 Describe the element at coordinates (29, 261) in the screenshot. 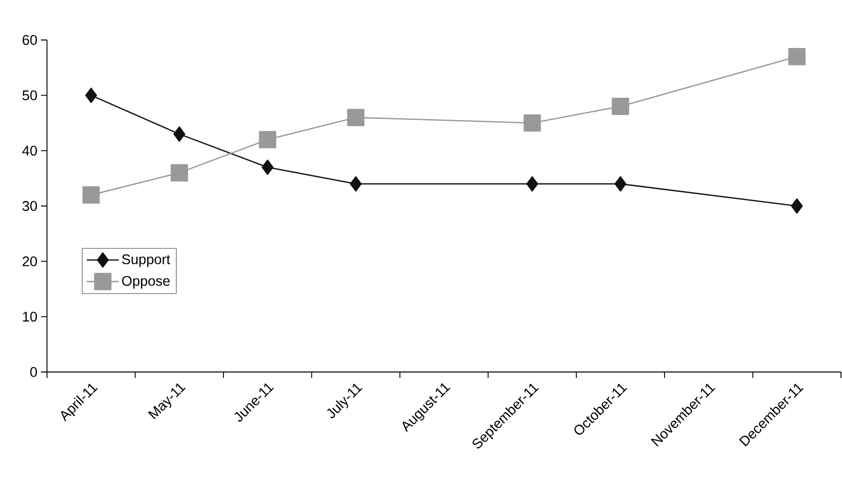

I see `y-tick-label: 20` at that location.